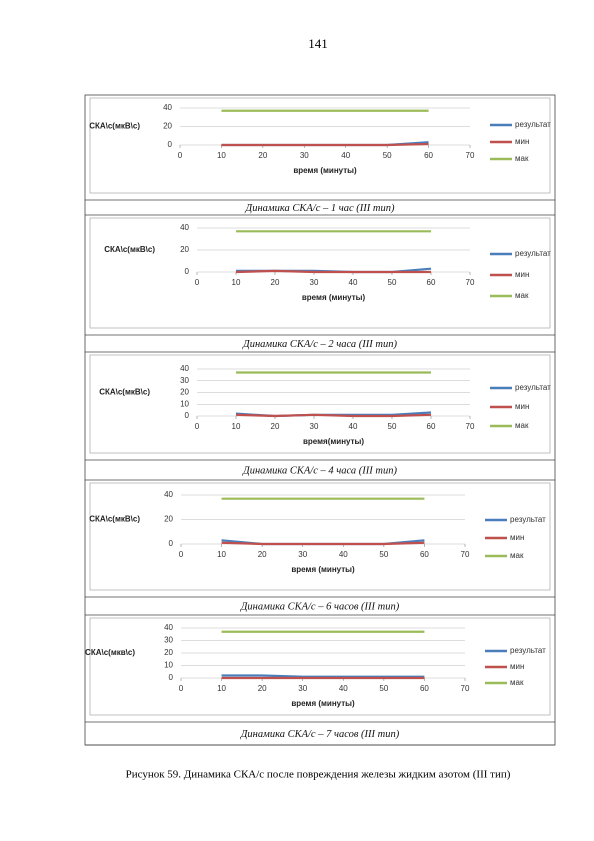 The height and width of the screenshot is (841, 594). What do you see at coordinates (319, 344) in the screenshot?
I see `caption: Динамика СКА/с – 2 часа (III тип)` at bounding box center [319, 344].